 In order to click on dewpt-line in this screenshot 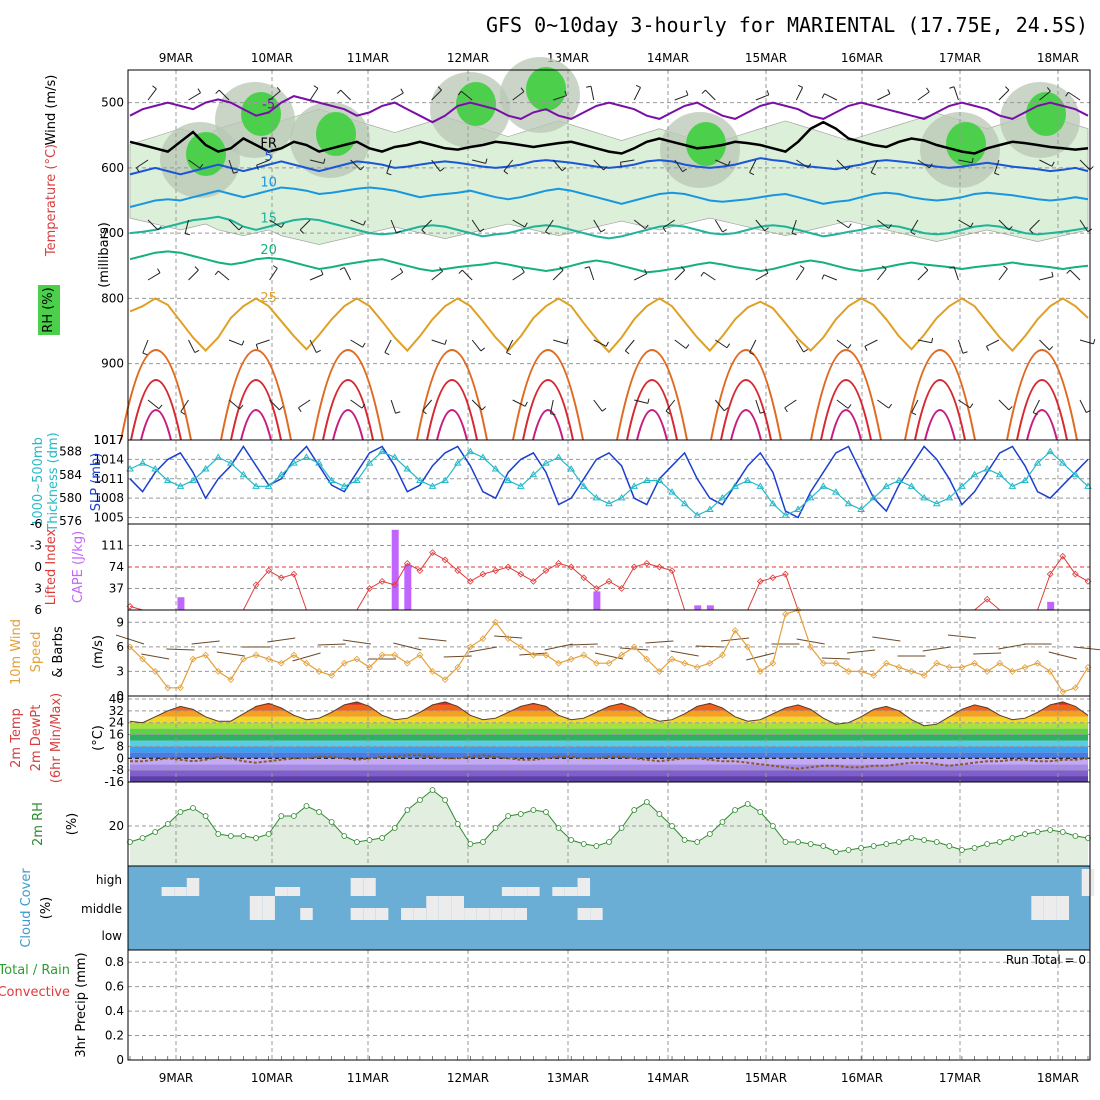, I will do `click(609, 762)`.